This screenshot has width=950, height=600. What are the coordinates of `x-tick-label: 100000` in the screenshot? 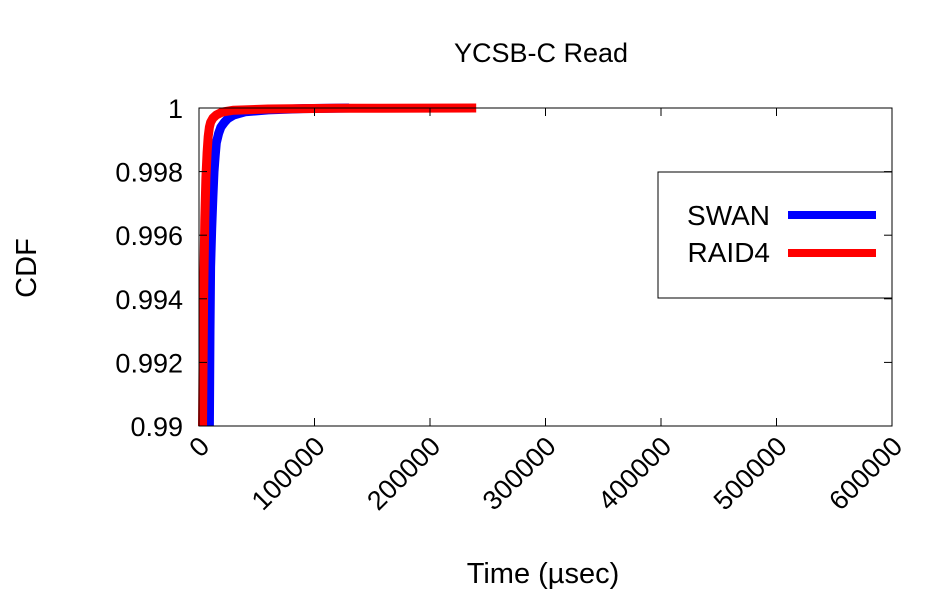 It's located at (288, 473).